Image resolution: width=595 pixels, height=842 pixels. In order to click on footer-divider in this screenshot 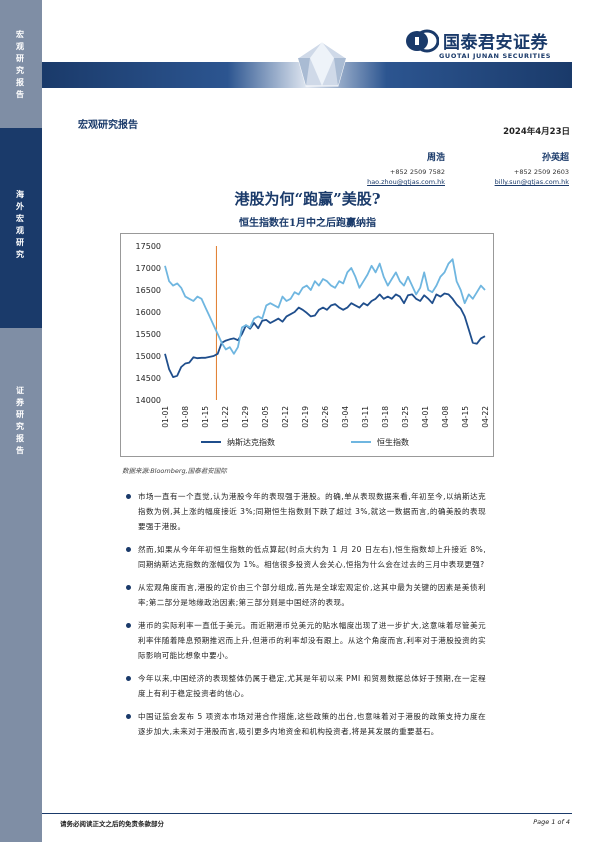, I will do `click(307, 813)`.